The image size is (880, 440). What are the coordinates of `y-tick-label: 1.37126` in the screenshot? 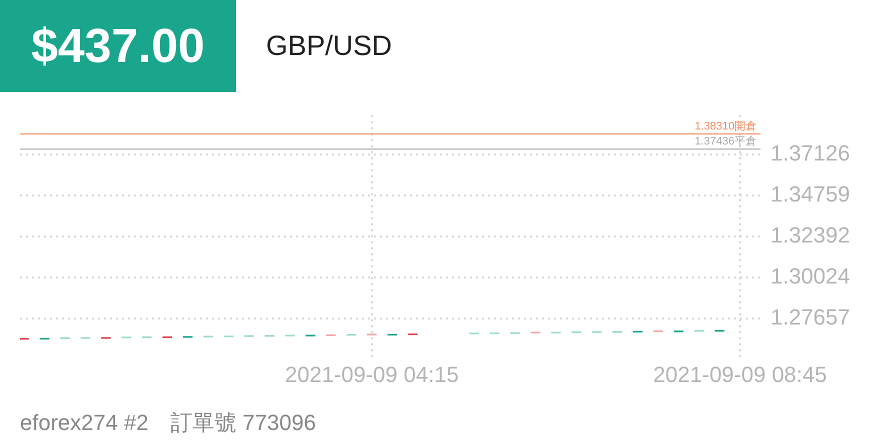 It's located at (810, 153).